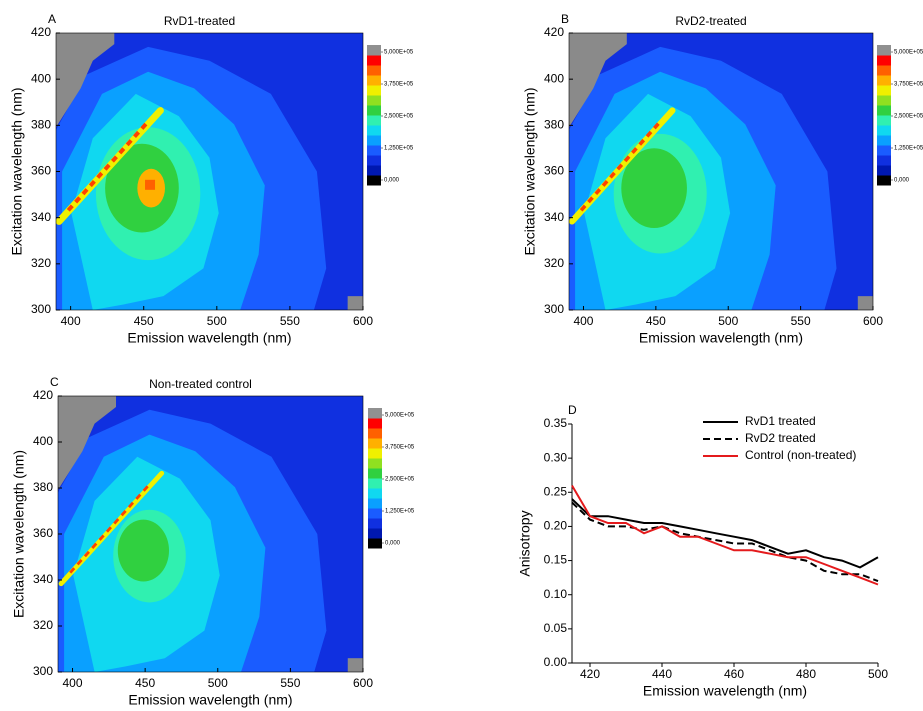  What do you see at coordinates (525, 543) in the screenshot?
I see `y-axis-label: Anisotropy` at bounding box center [525, 543].